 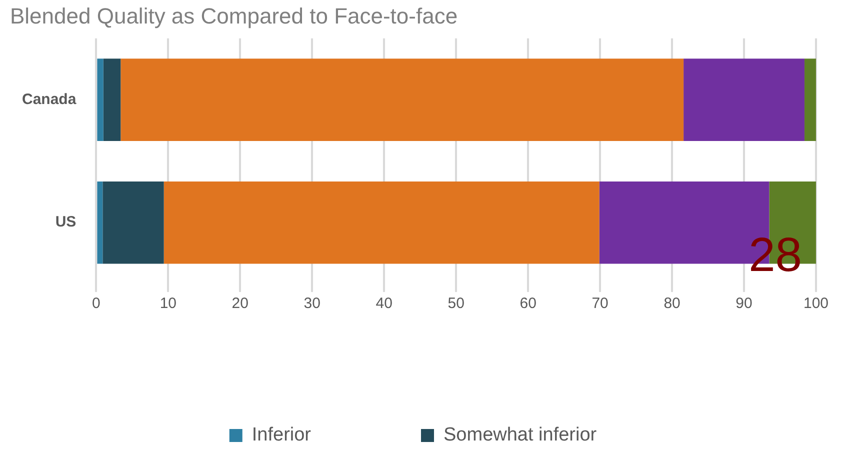 I want to click on x-tick-label: 20, so click(x=240, y=303).